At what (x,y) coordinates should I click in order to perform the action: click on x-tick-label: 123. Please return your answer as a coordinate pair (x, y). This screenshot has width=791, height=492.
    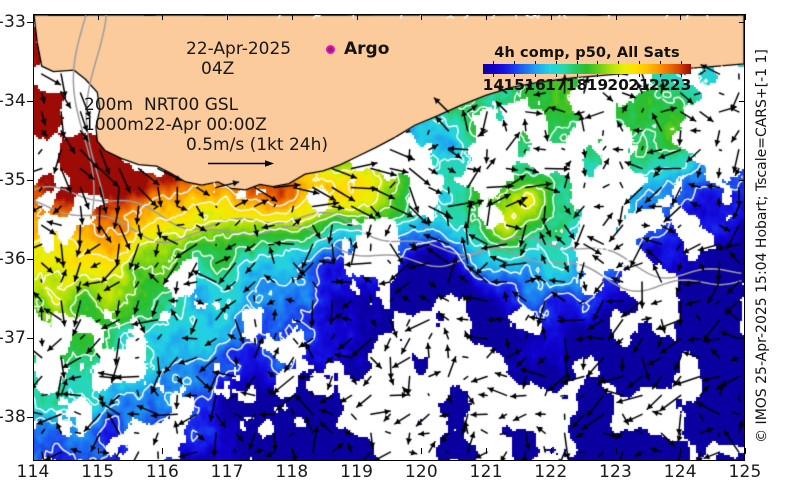
    Looking at the image, I should click on (616, 472).